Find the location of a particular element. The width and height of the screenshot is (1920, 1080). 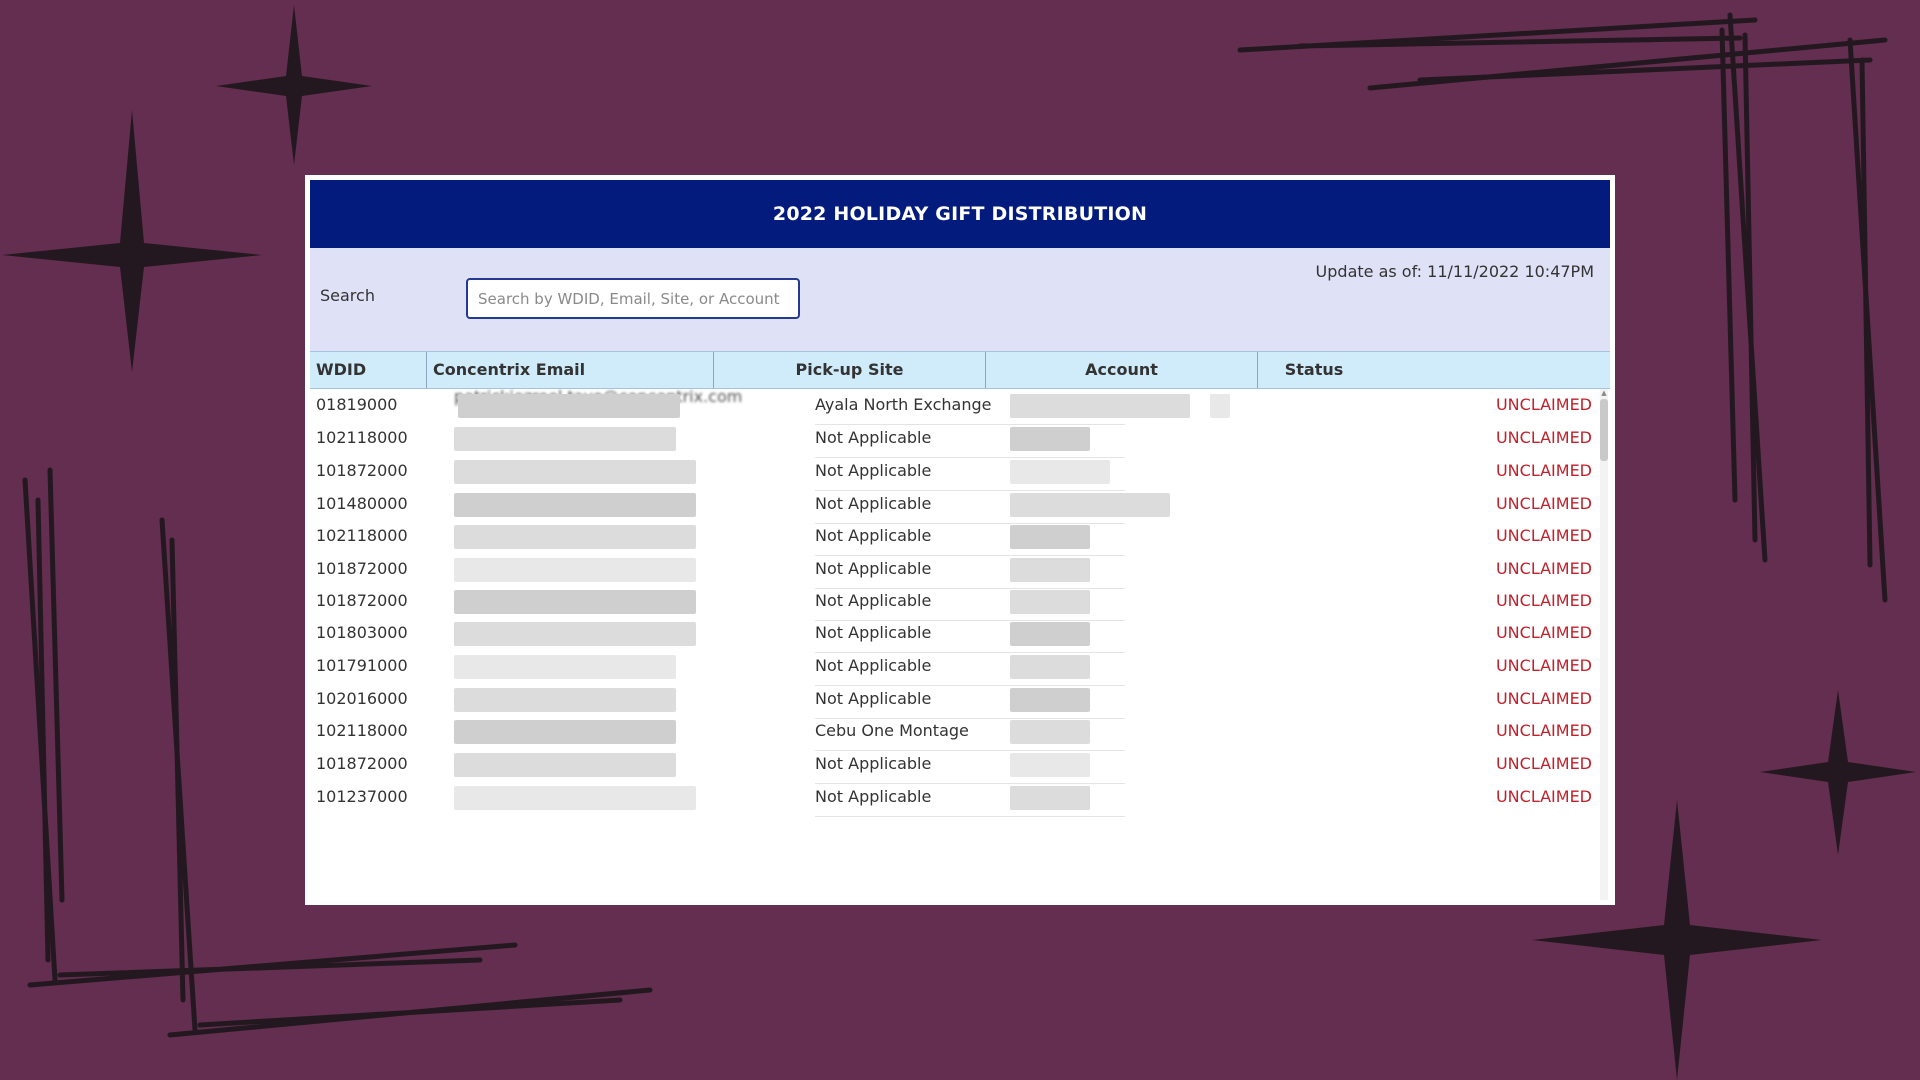

scroll-up-arrow-icon: ▲ is located at coordinates (1604, 393).